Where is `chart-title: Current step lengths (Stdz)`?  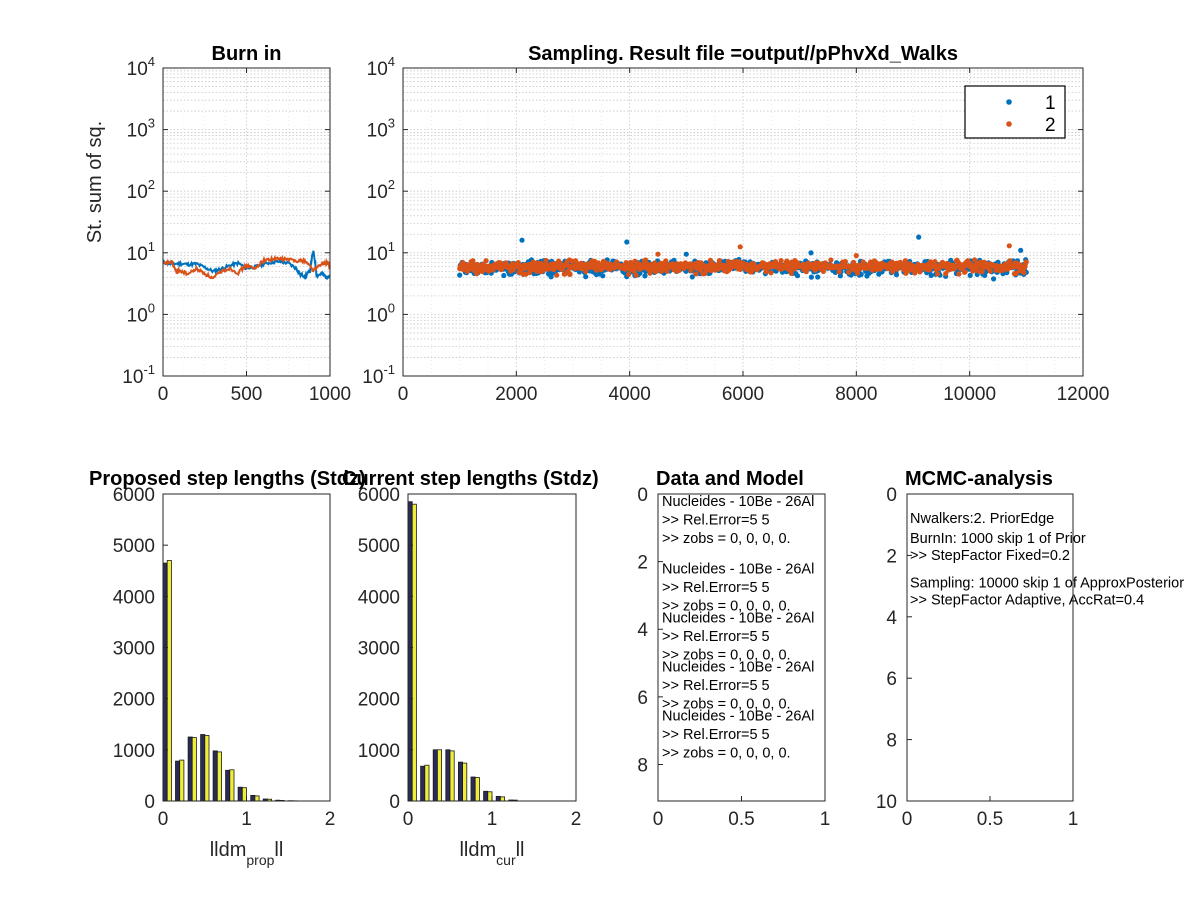
chart-title: Current step lengths (Stdz) is located at coordinates (470, 479).